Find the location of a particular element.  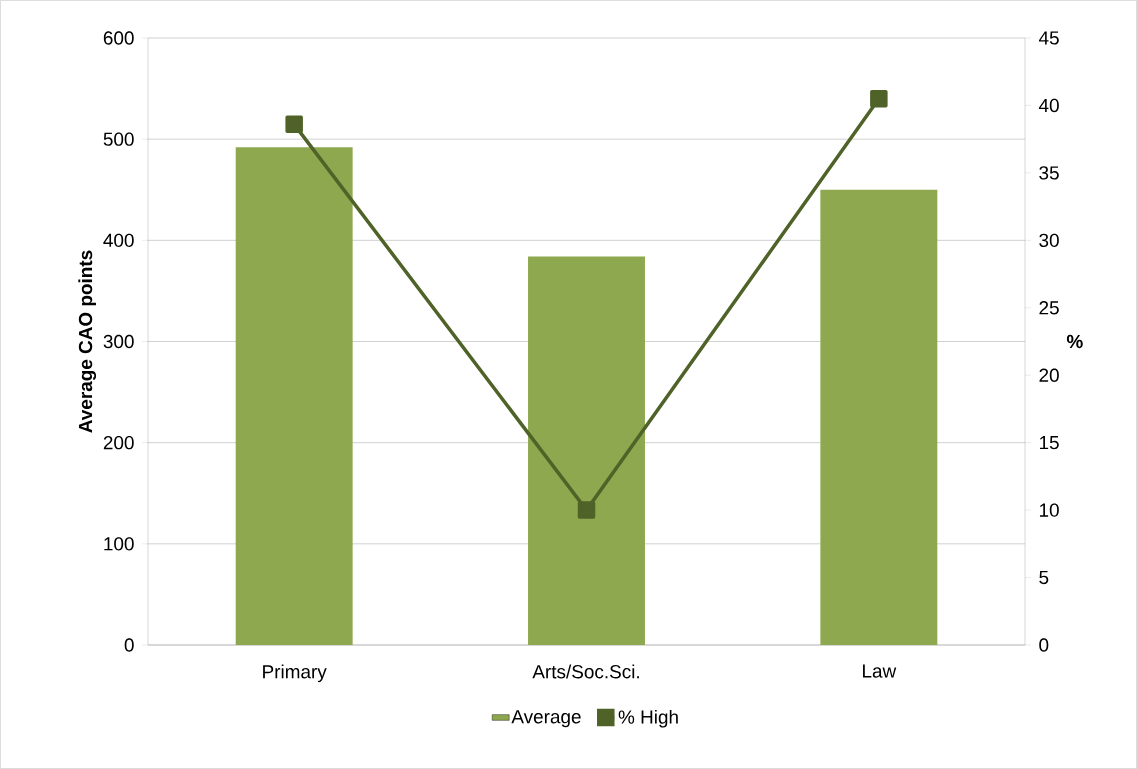

legend-label: Average is located at coordinates (546, 719).